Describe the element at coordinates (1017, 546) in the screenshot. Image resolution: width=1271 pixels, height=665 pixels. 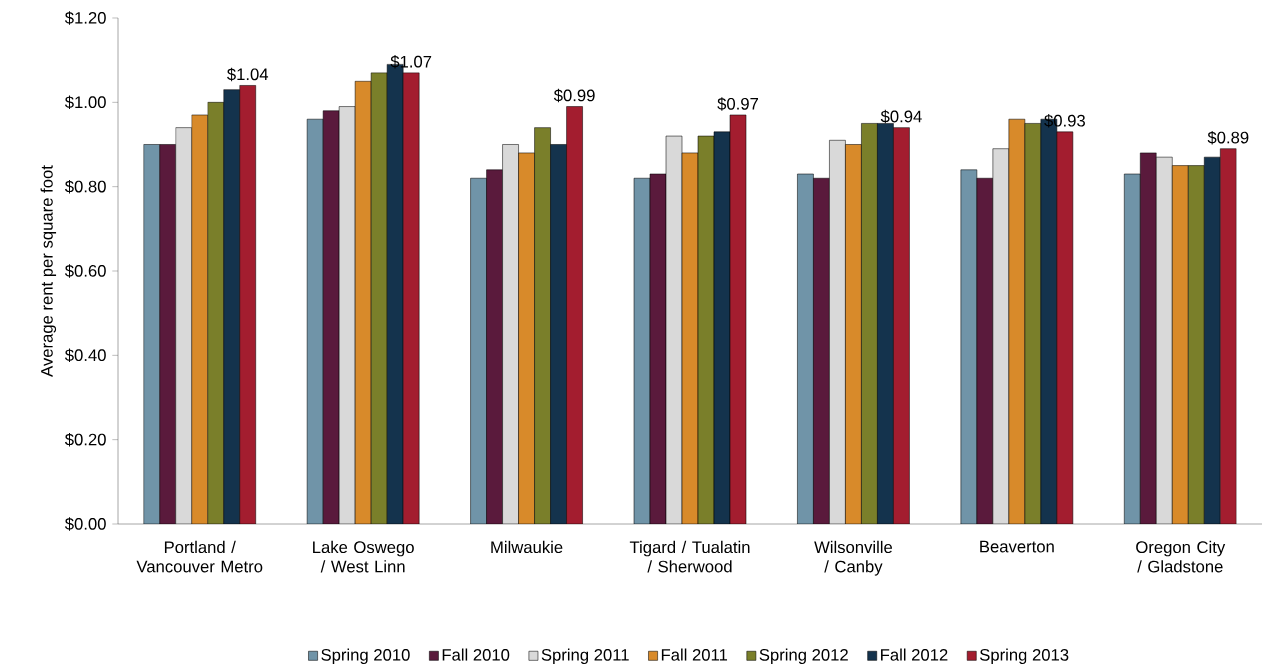
I see `x-tick-label: Beaverton` at that location.